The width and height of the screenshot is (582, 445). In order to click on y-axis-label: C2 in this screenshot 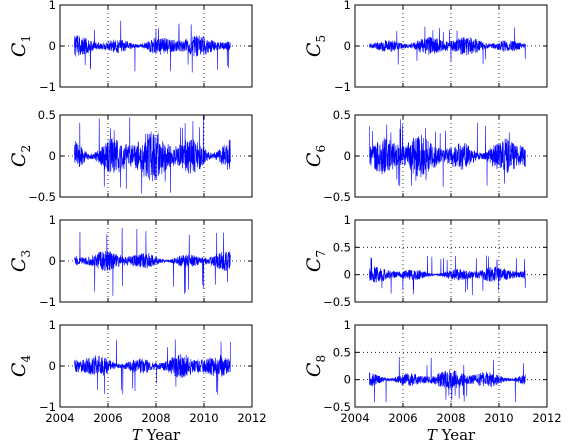, I will do `click(20, 156)`.